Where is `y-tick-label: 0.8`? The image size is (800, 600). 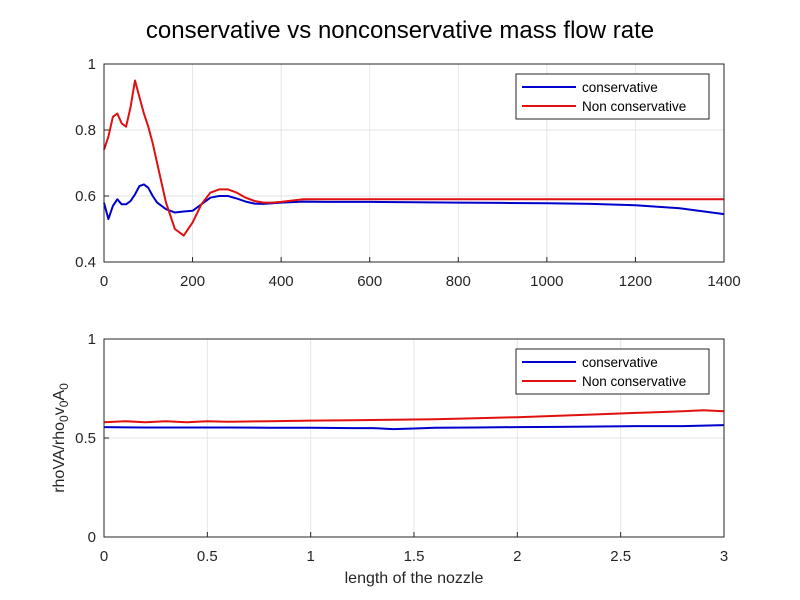
y-tick-label: 0.8 is located at coordinates (85, 130).